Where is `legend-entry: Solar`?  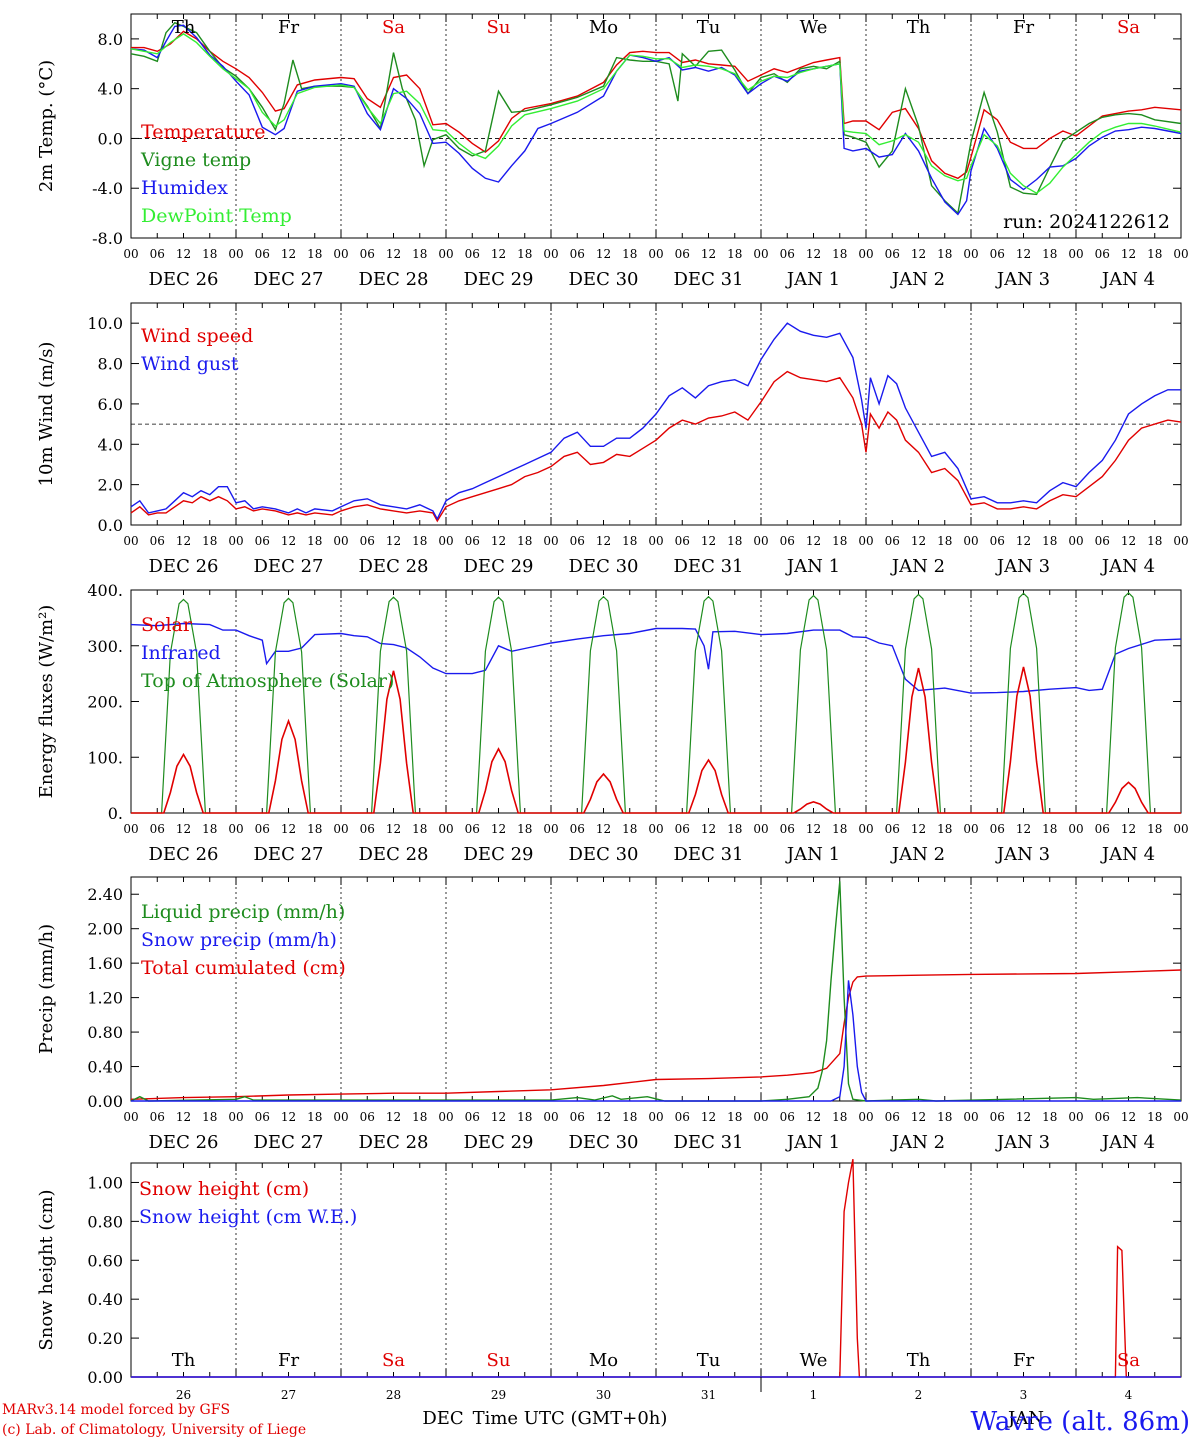
legend-entry: Solar is located at coordinates (167, 625).